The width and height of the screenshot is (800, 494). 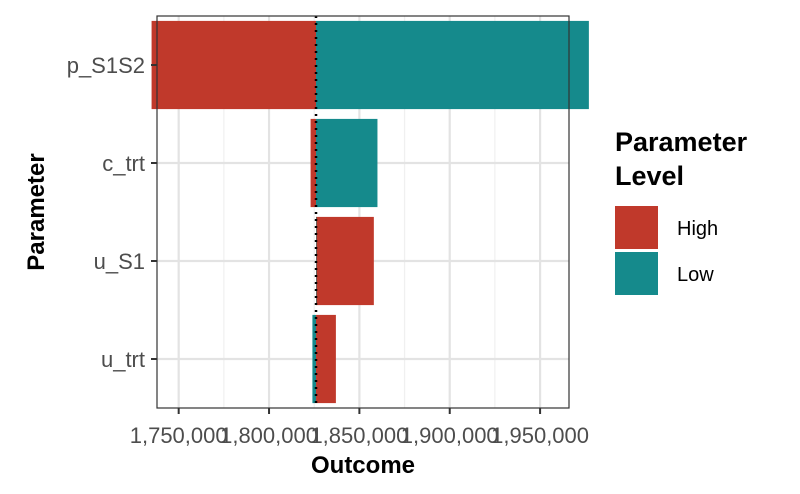 I want to click on legend-title-line2: Level, so click(x=649, y=176).